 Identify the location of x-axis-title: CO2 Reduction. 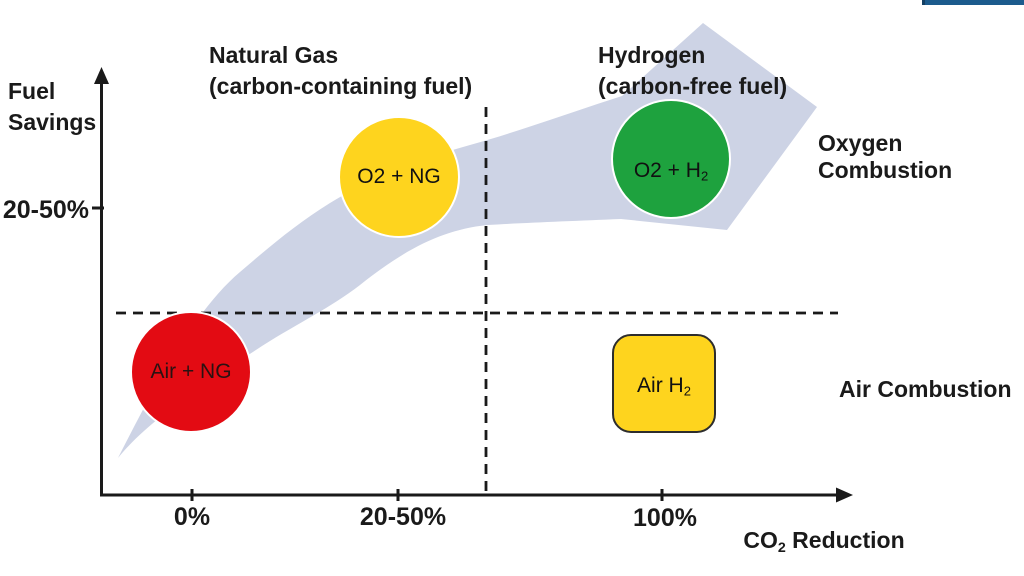
(824, 541).